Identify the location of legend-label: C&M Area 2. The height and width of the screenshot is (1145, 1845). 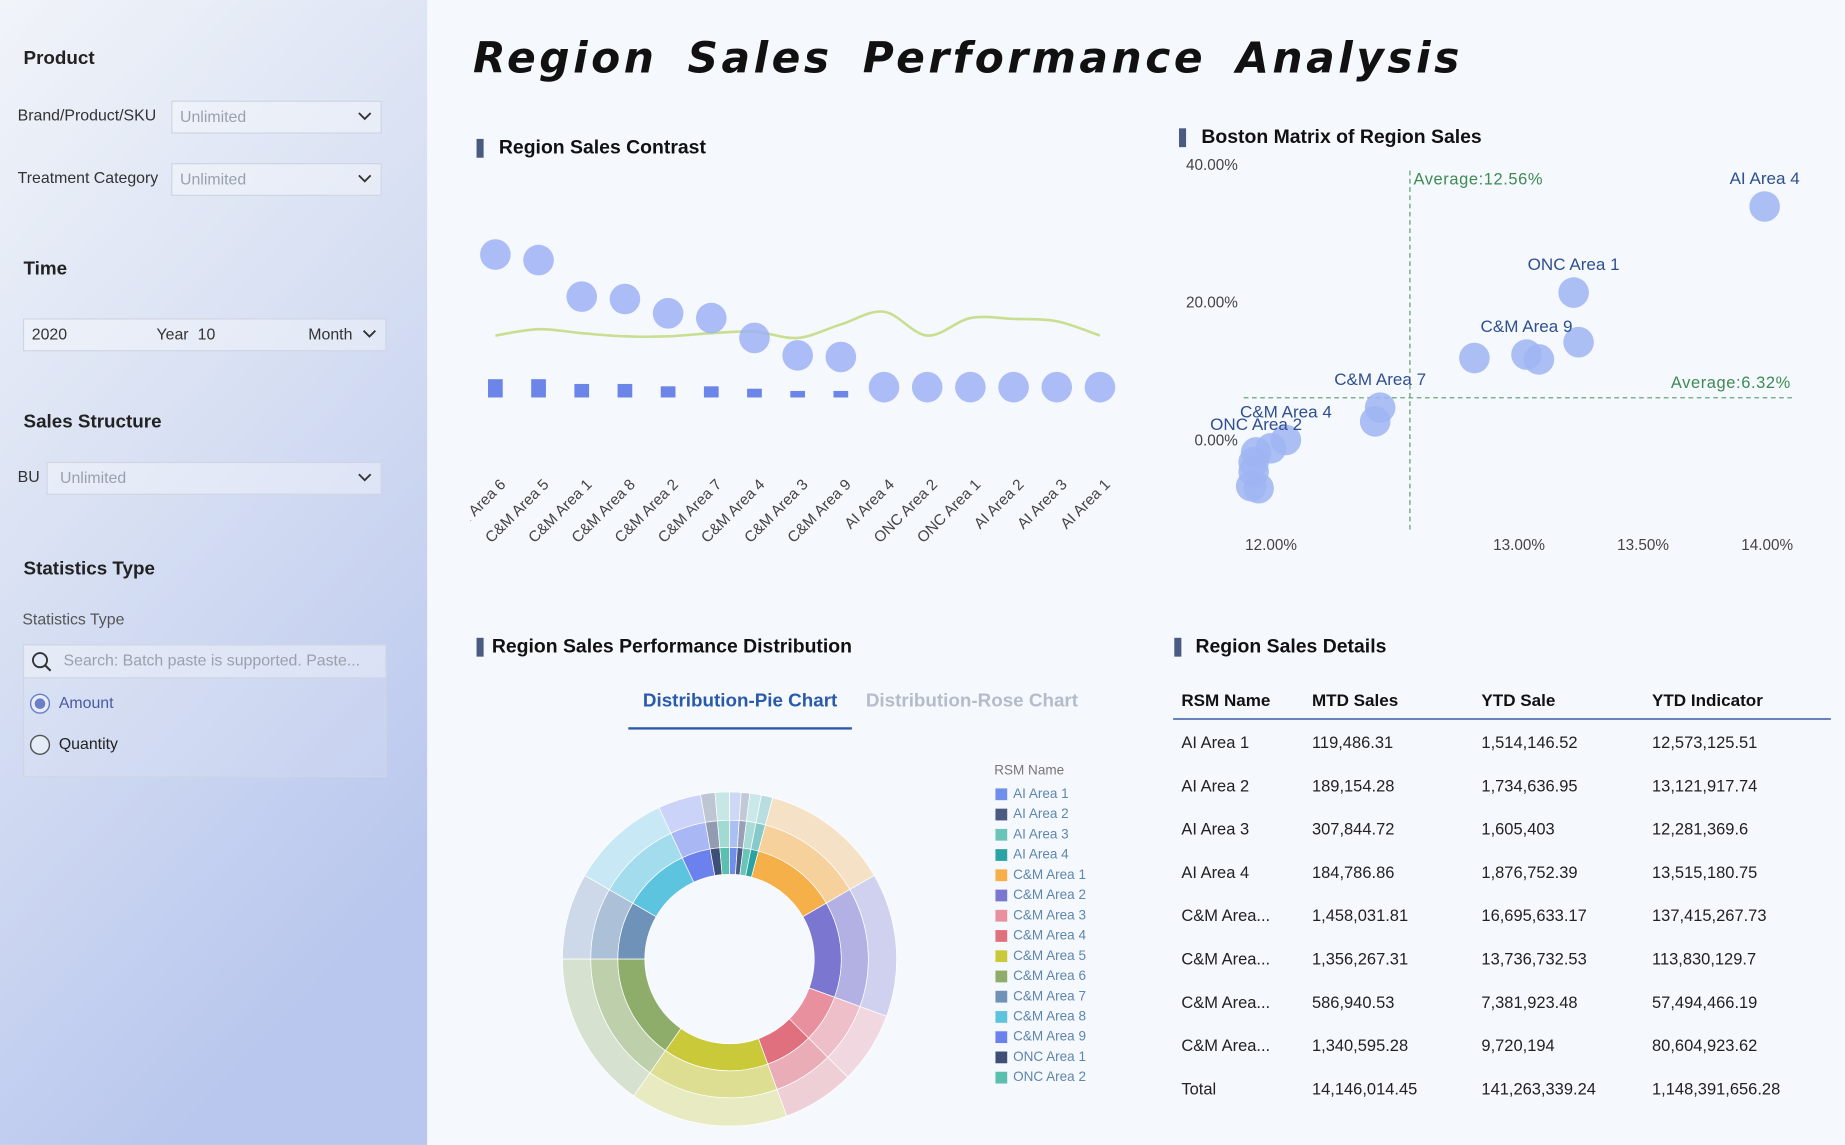
(1049, 894).